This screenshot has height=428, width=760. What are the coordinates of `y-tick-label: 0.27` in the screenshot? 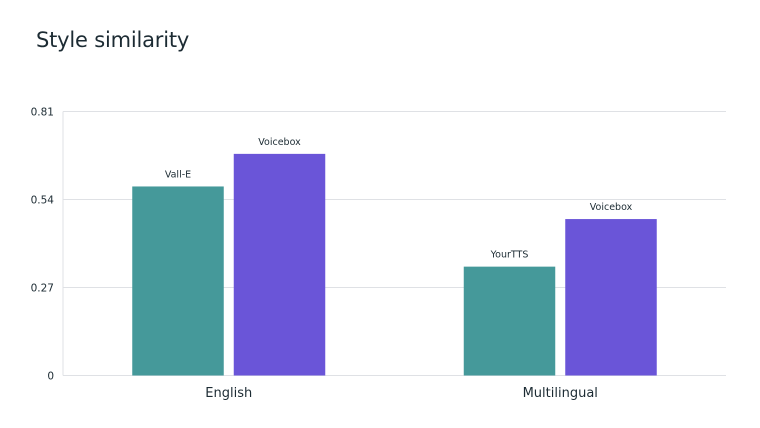 It's located at (42, 289).